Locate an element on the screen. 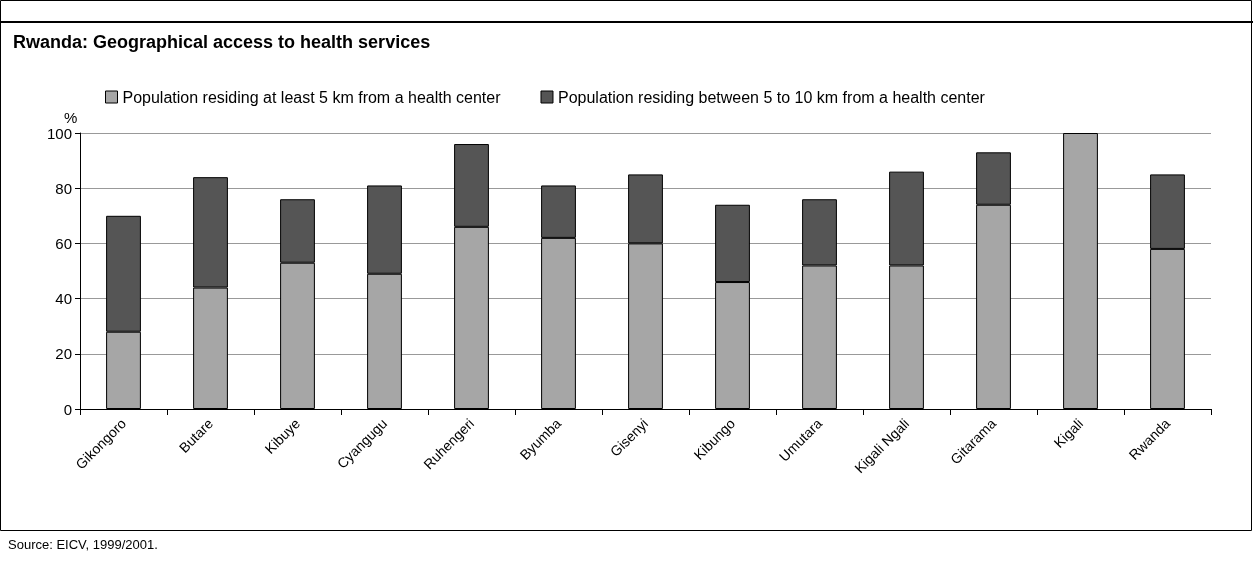  y-tick-label: 40 is located at coordinates (63, 299).